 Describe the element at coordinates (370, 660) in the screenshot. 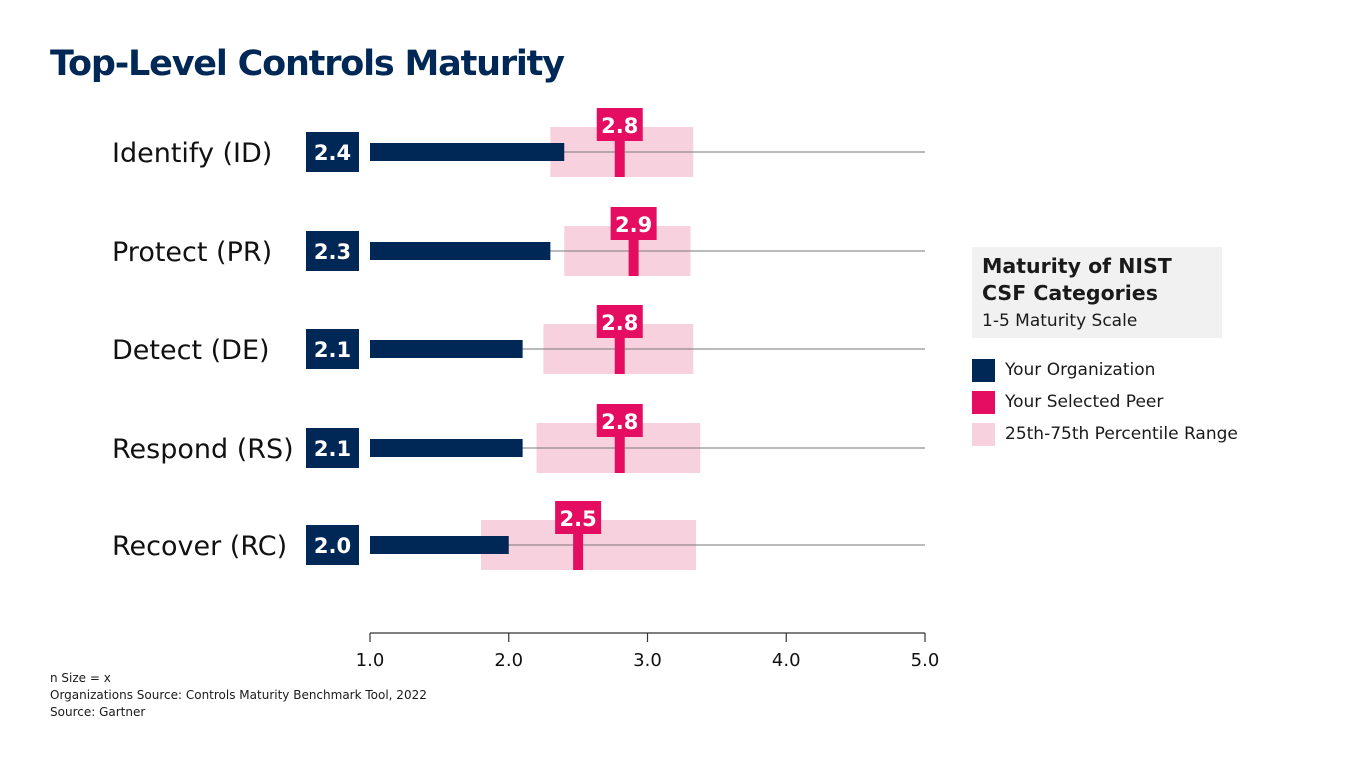

I see `x-axis-tick-label: 1.0` at that location.